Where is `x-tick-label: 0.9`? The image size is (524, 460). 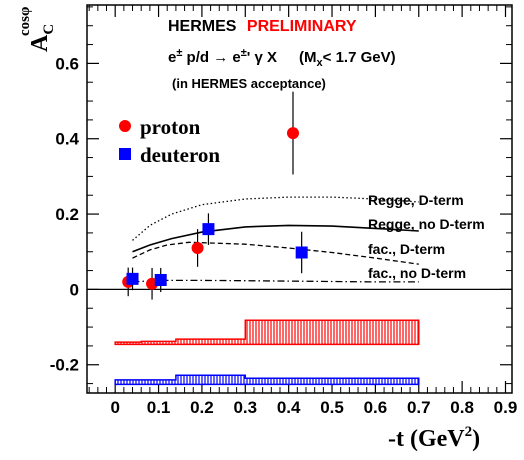 x-tick-label: 0.9 is located at coordinates (506, 407).